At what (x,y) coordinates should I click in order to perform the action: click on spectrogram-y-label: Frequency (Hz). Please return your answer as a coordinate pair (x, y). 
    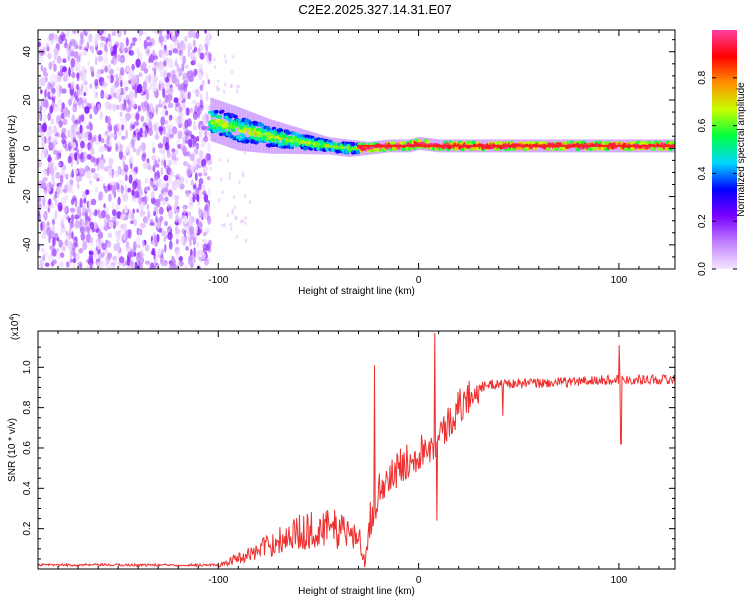
    Looking at the image, I should click on (12, 149).